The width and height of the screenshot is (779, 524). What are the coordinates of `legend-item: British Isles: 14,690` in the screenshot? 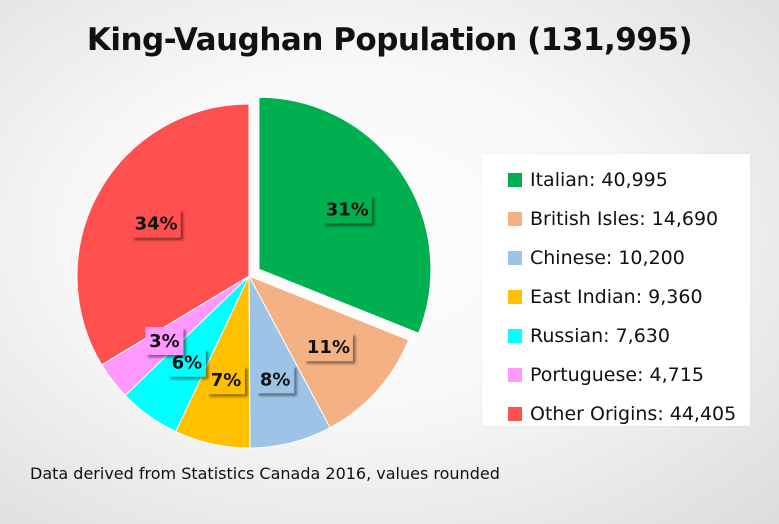 It's located at (616, 218).